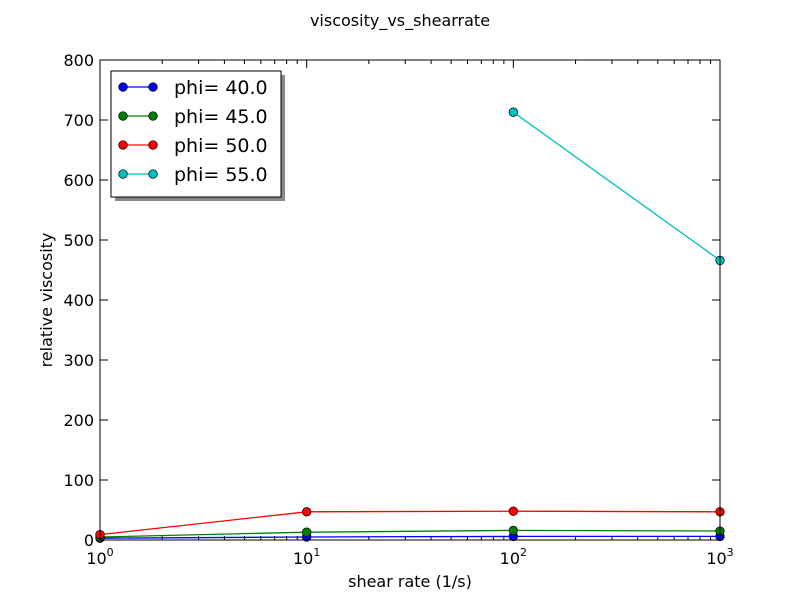 This screenshot has width=800, height=600. I want to click on y-tick-label: 400, so click(78, 300).